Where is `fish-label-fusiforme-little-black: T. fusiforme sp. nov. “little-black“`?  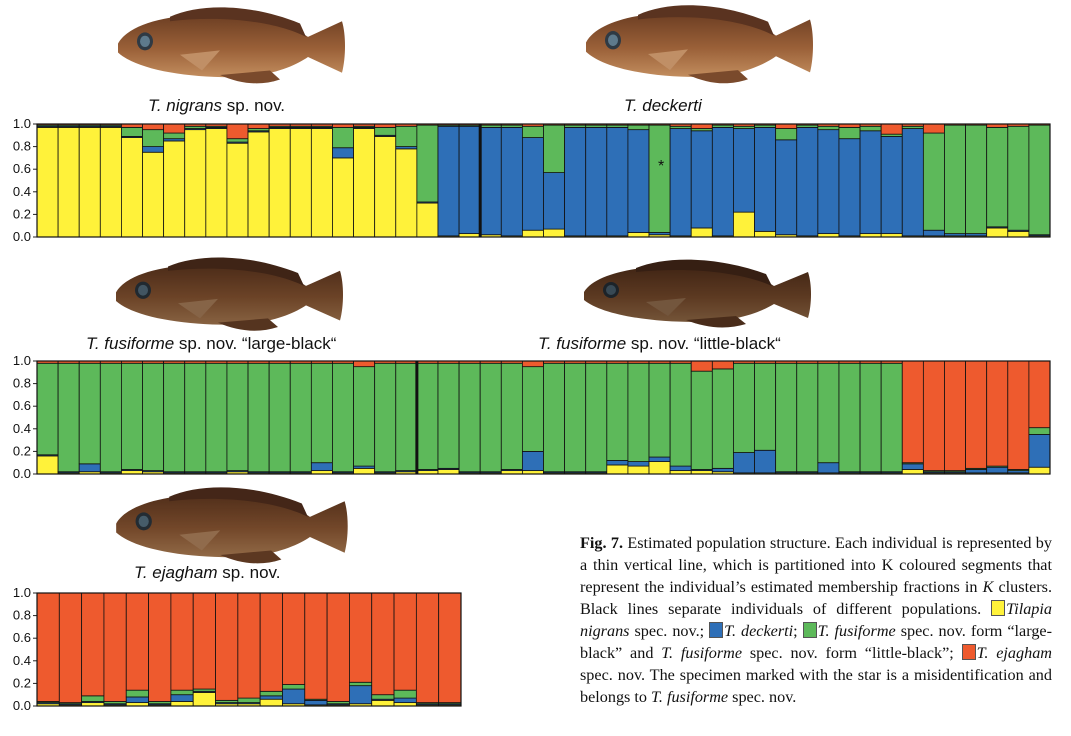
fish-label-fusiforme-little-black: T. fusiforme sp. nov. “little-black“ is located at coordinates (659, 343).